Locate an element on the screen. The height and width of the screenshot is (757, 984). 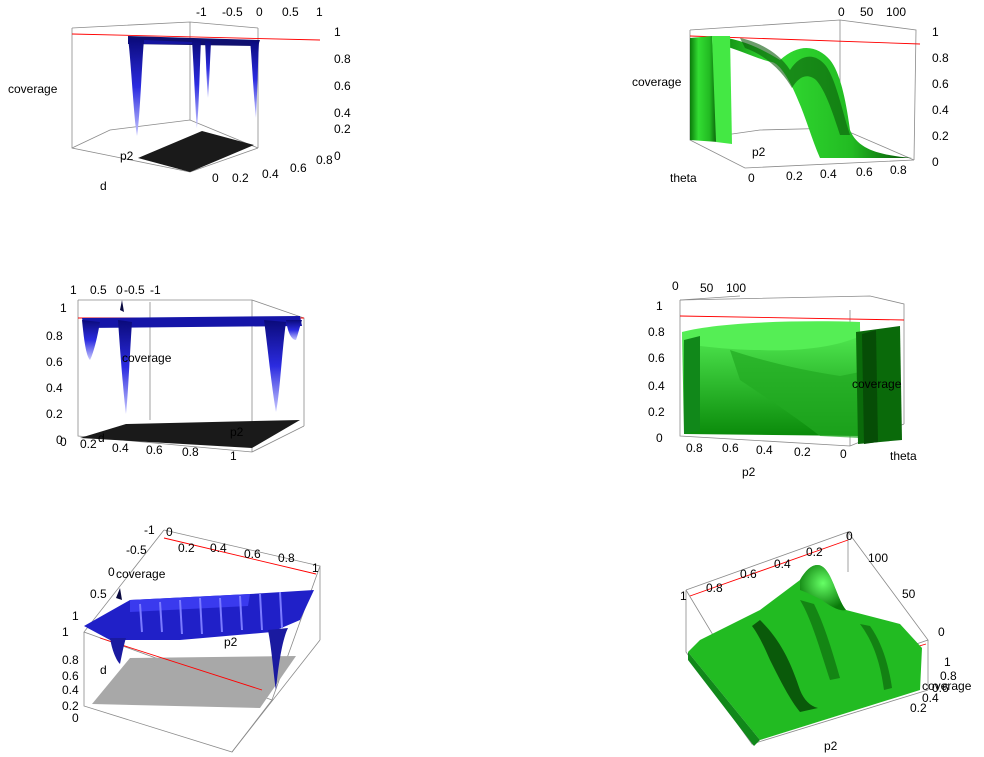
x-tick-labels: 0 50 100 is located at coordinates (709, 287).